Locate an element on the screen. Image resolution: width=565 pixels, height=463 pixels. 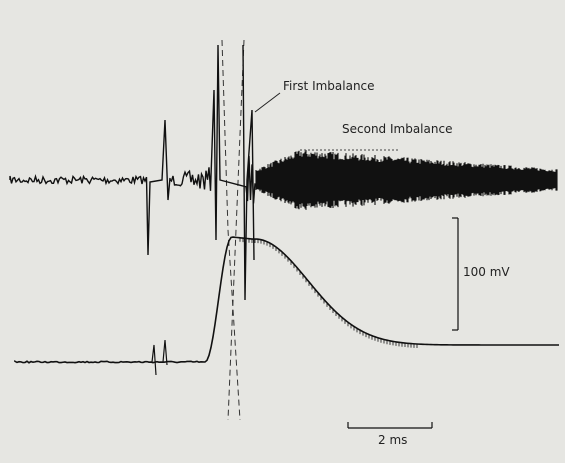
dense-oscillation is located at coordinates (406, 180).